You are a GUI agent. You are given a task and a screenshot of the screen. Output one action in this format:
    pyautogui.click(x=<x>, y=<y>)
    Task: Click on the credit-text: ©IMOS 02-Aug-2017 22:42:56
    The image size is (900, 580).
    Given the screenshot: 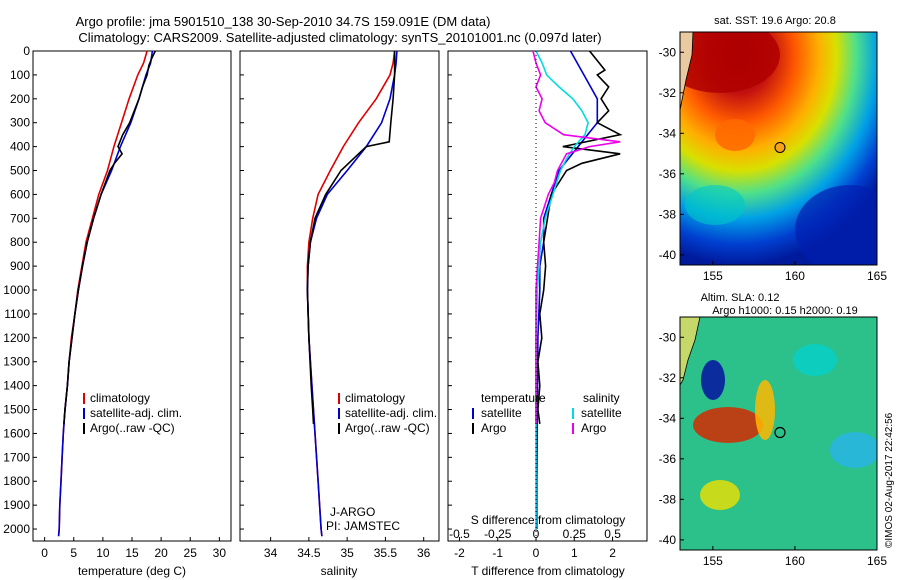 What is the action you would take?
    pyautogui.click(x=889, y=480)
    